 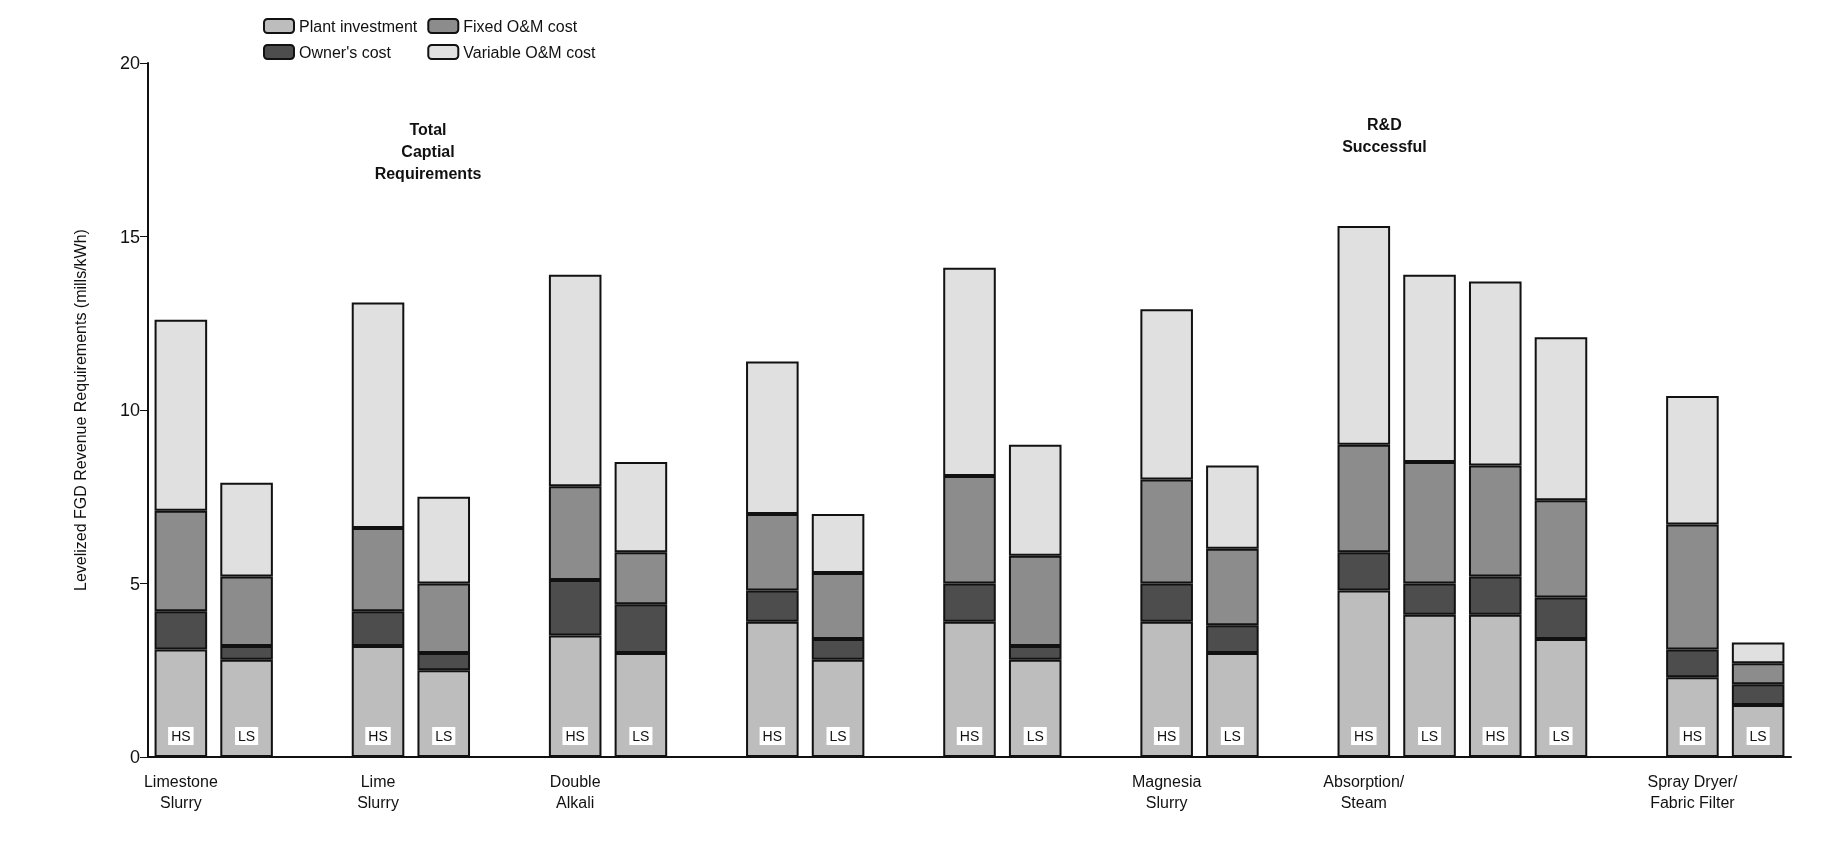 What do you see at coordinates (575, 792) in the screenshot?
I see `x-tick-label: Double Alkali` at bounding box center [575, 792].